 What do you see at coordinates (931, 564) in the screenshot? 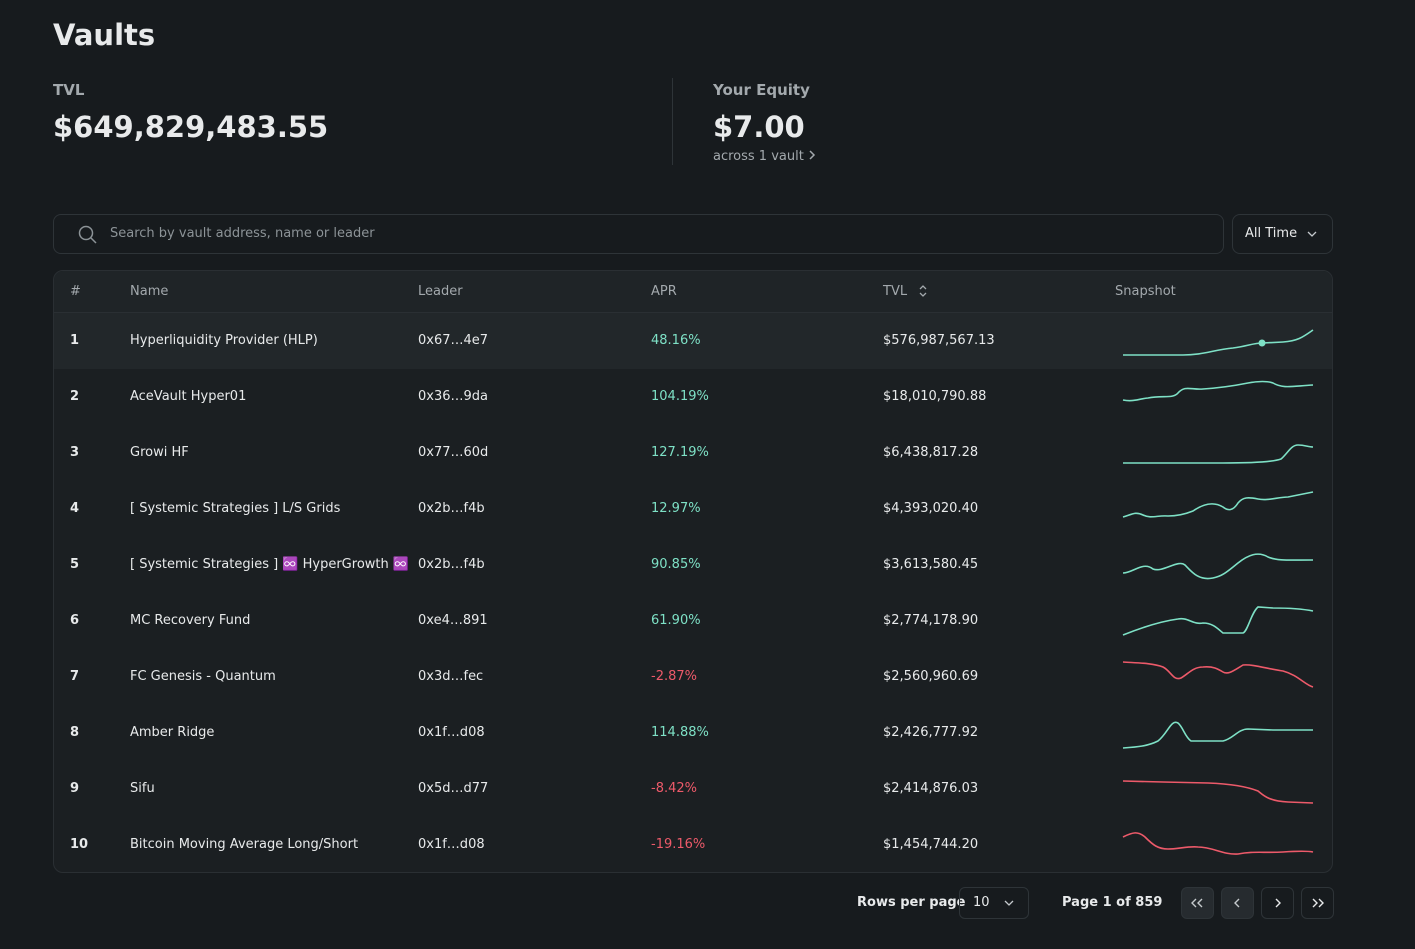
I see `tvl: $3,613,580.45` at bounding box center [931, 564].